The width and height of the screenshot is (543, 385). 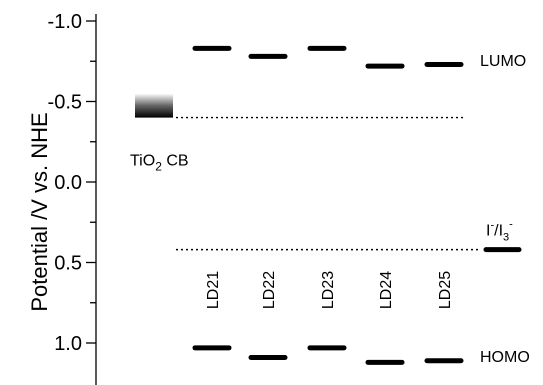 I want to click on dye-label-ld21: LD21, so click(x=213, y=290).